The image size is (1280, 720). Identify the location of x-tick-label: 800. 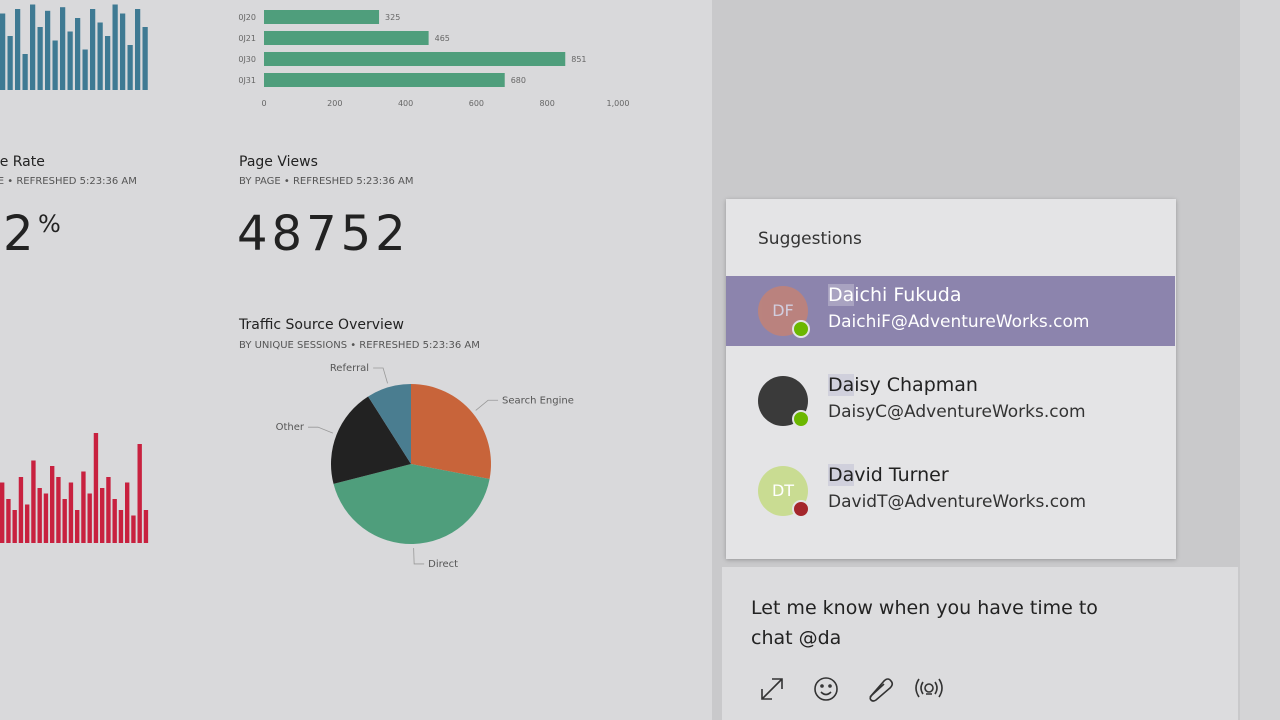
(547, 103).